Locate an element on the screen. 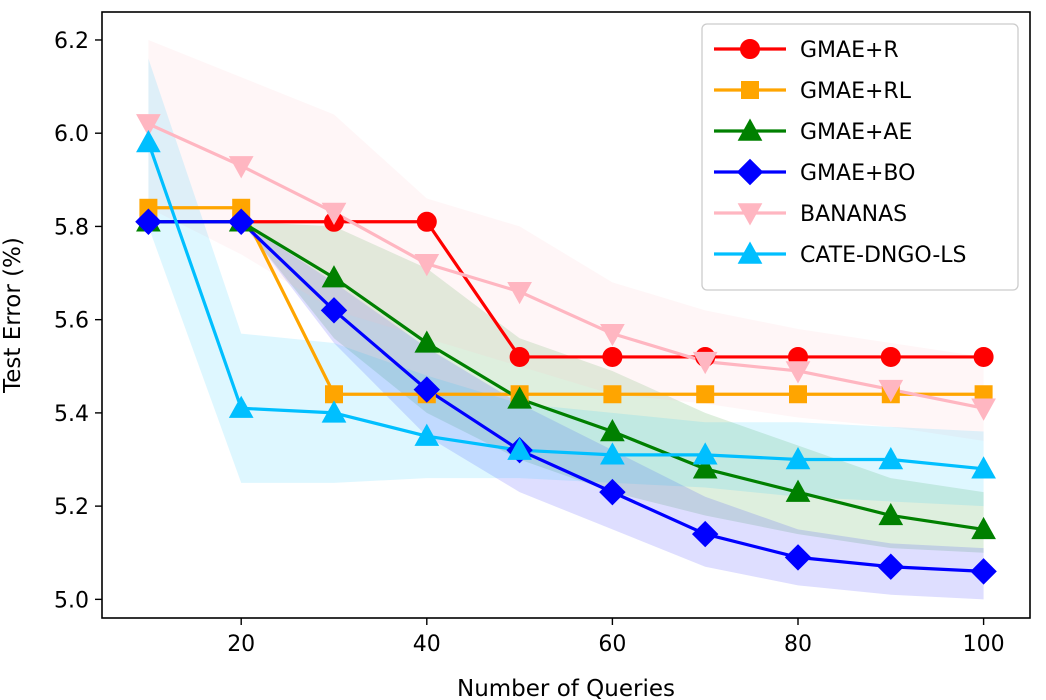 This screenshot has height=700, width=1046. legend-item-gmae-r: GMAE+R is located at coordinates (806, 50).